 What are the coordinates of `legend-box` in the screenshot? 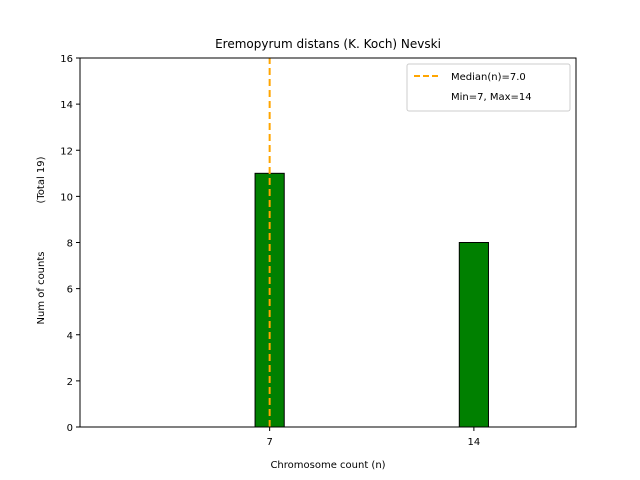 It's located at (488, 87).